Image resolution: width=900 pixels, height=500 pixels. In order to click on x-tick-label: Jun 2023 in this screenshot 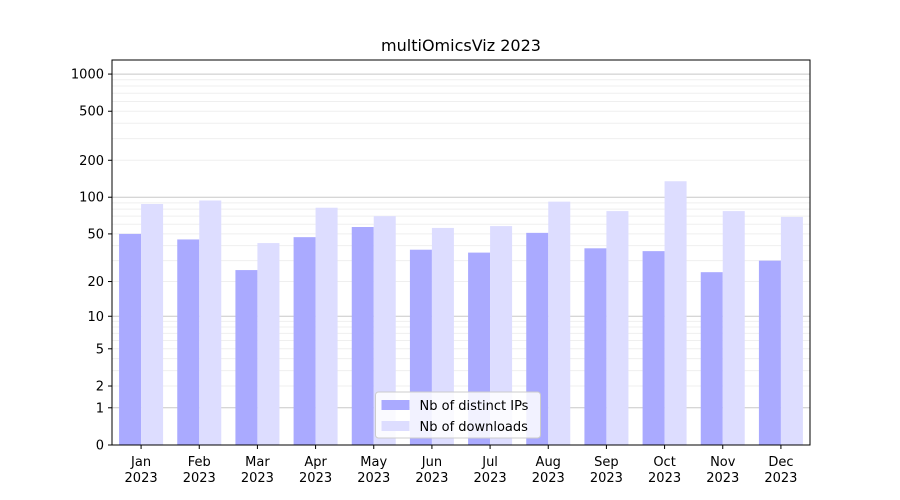, I will do `click(431, 470)`.